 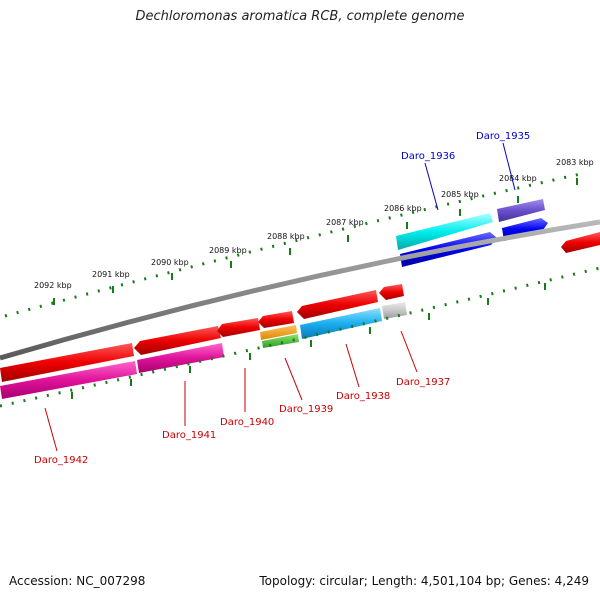 I want to click on gene-daro-1936-cyan, so click(x=444, y=231).